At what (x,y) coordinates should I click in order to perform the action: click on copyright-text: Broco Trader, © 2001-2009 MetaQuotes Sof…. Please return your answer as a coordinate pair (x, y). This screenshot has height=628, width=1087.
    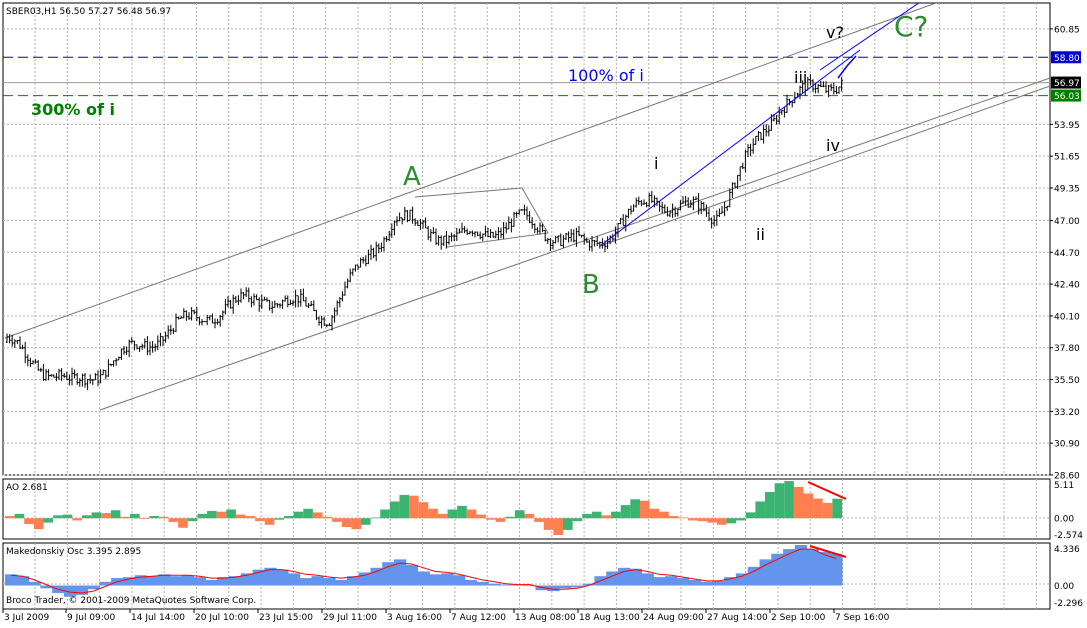
    Looking at the image, I should click on (131, 601).